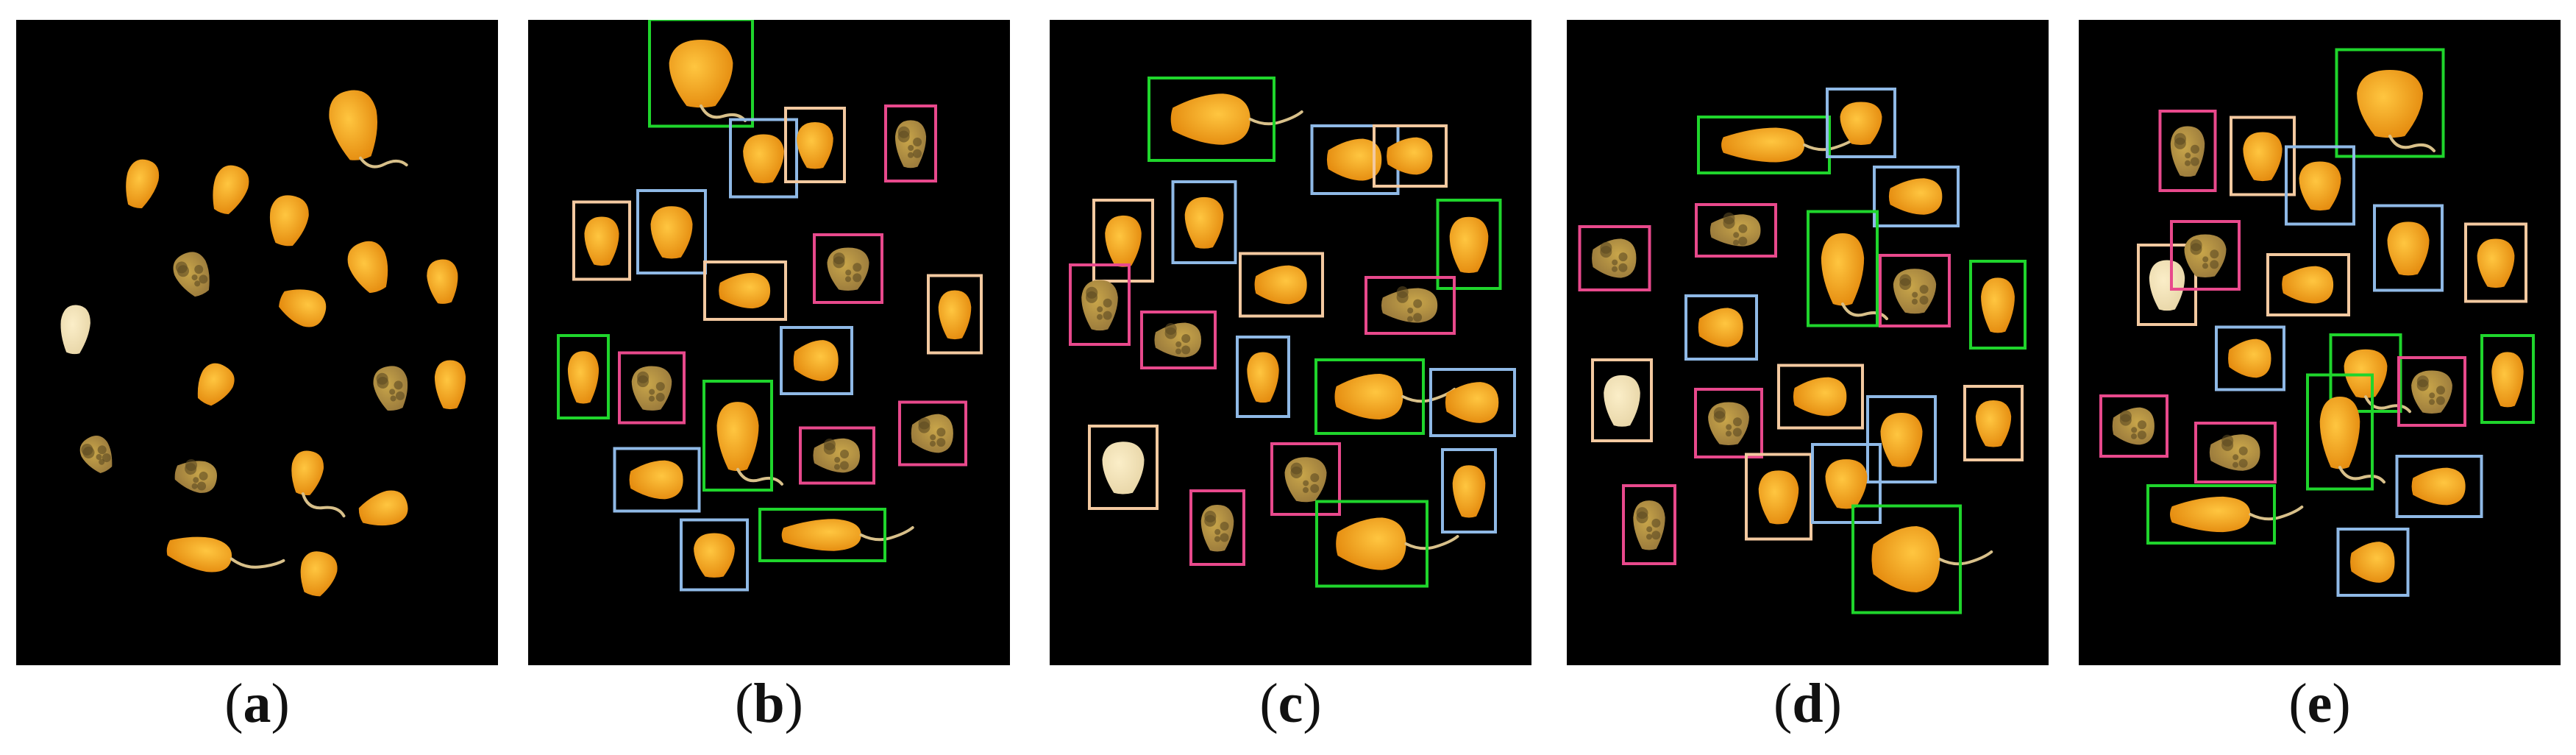 This screenshot has height=755, width=2576. I want to click on kernel-image-a, so click(263, 344).